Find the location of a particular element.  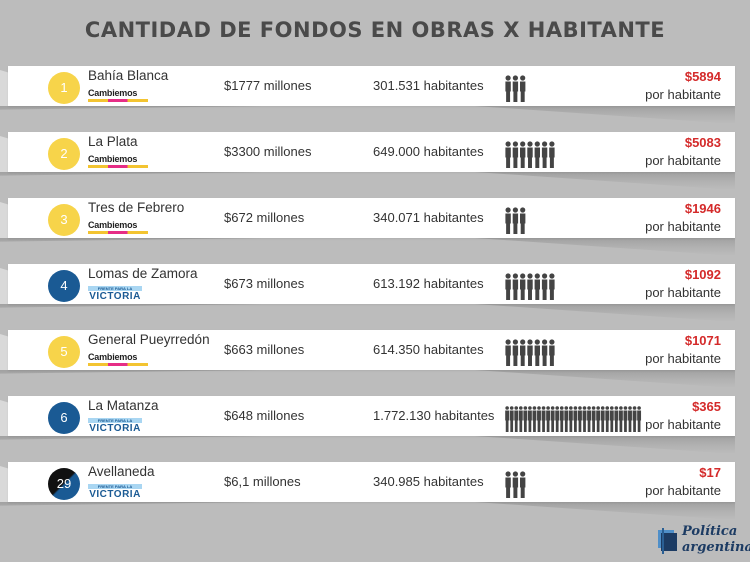

rank-badge: 3 is located at coordinates (64, 220).